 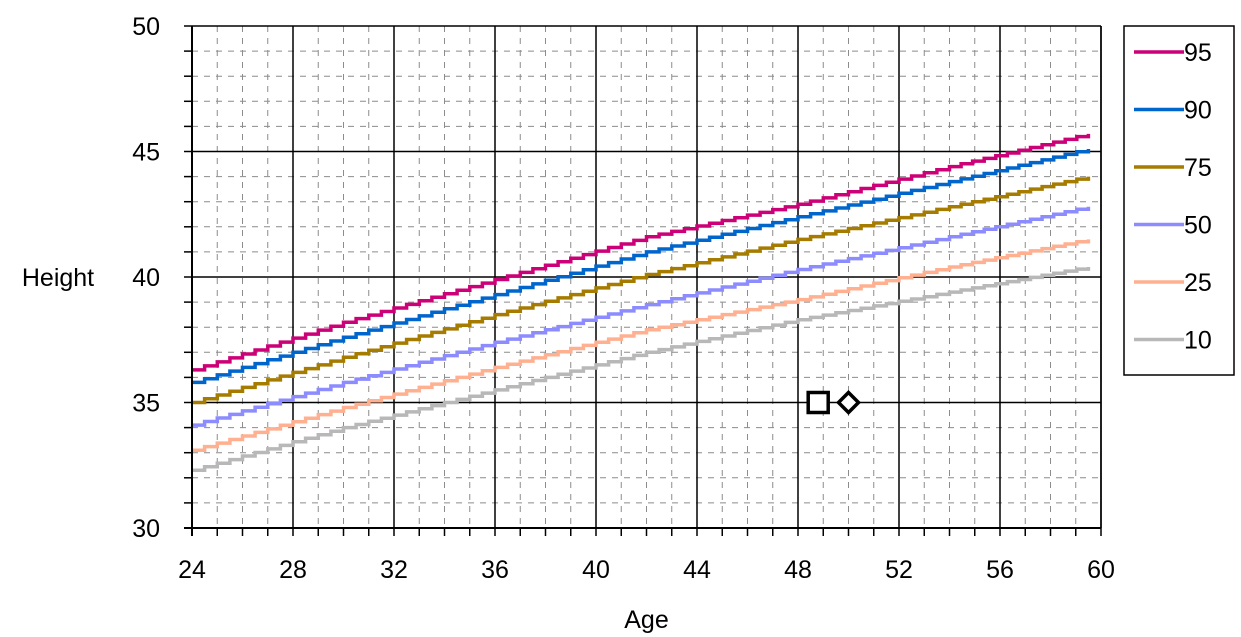 What do you see at coordinates (146, 27) in the screenshot?
I see `y-tick-label: 50` at bounding box center [146, 27].